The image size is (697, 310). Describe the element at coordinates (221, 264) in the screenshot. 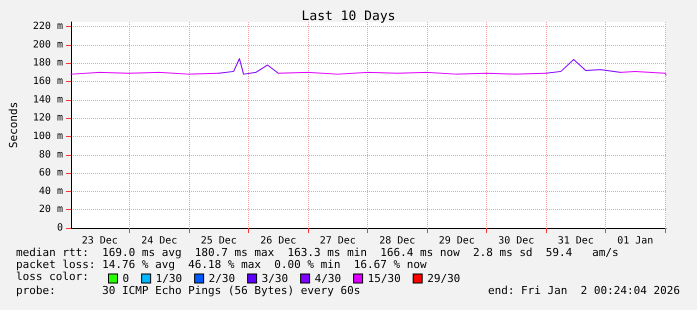

I see `text: packet loss: 14.76 % avg 46.18 % max 0.00 % min 16.67 % now` at that location.